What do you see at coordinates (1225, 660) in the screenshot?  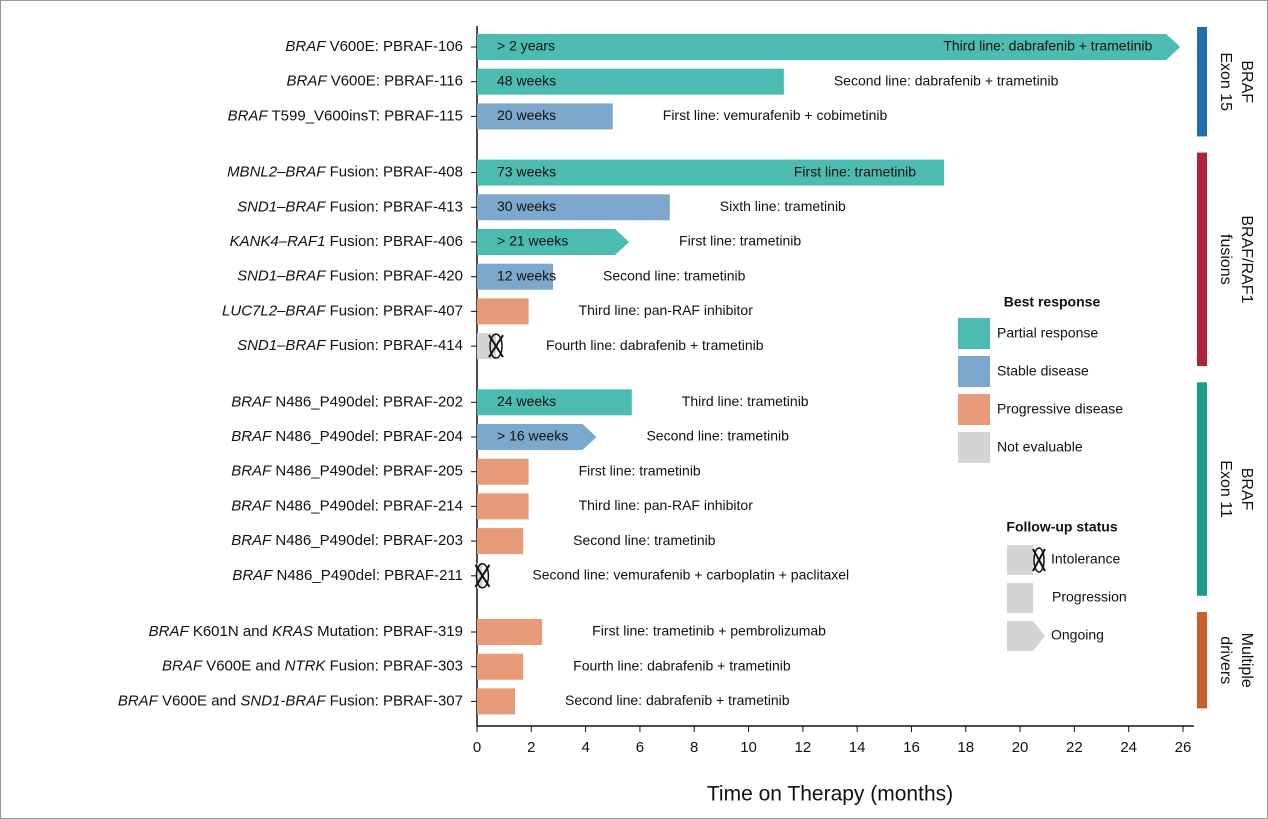 I see `group-label: drivers` at bounding box center [1225, 660].